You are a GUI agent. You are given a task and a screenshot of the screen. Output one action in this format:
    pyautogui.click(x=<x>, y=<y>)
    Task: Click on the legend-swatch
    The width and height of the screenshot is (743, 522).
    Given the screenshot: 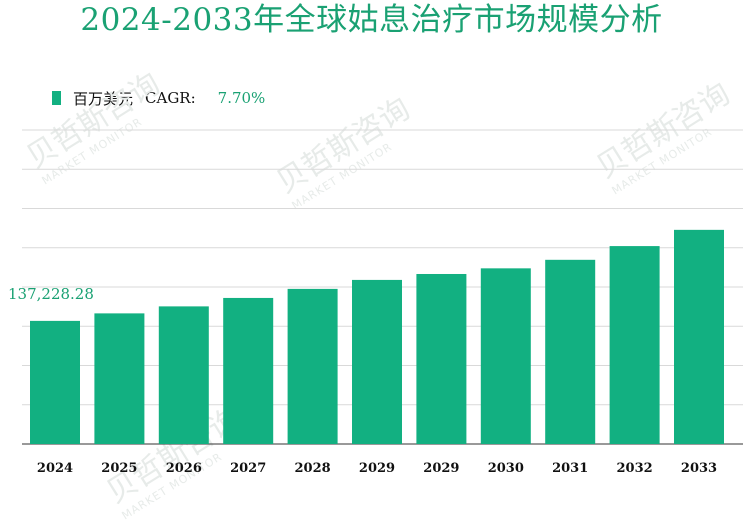 What is the action you would take?
    pyautogui.click(x=56, y=98)
    